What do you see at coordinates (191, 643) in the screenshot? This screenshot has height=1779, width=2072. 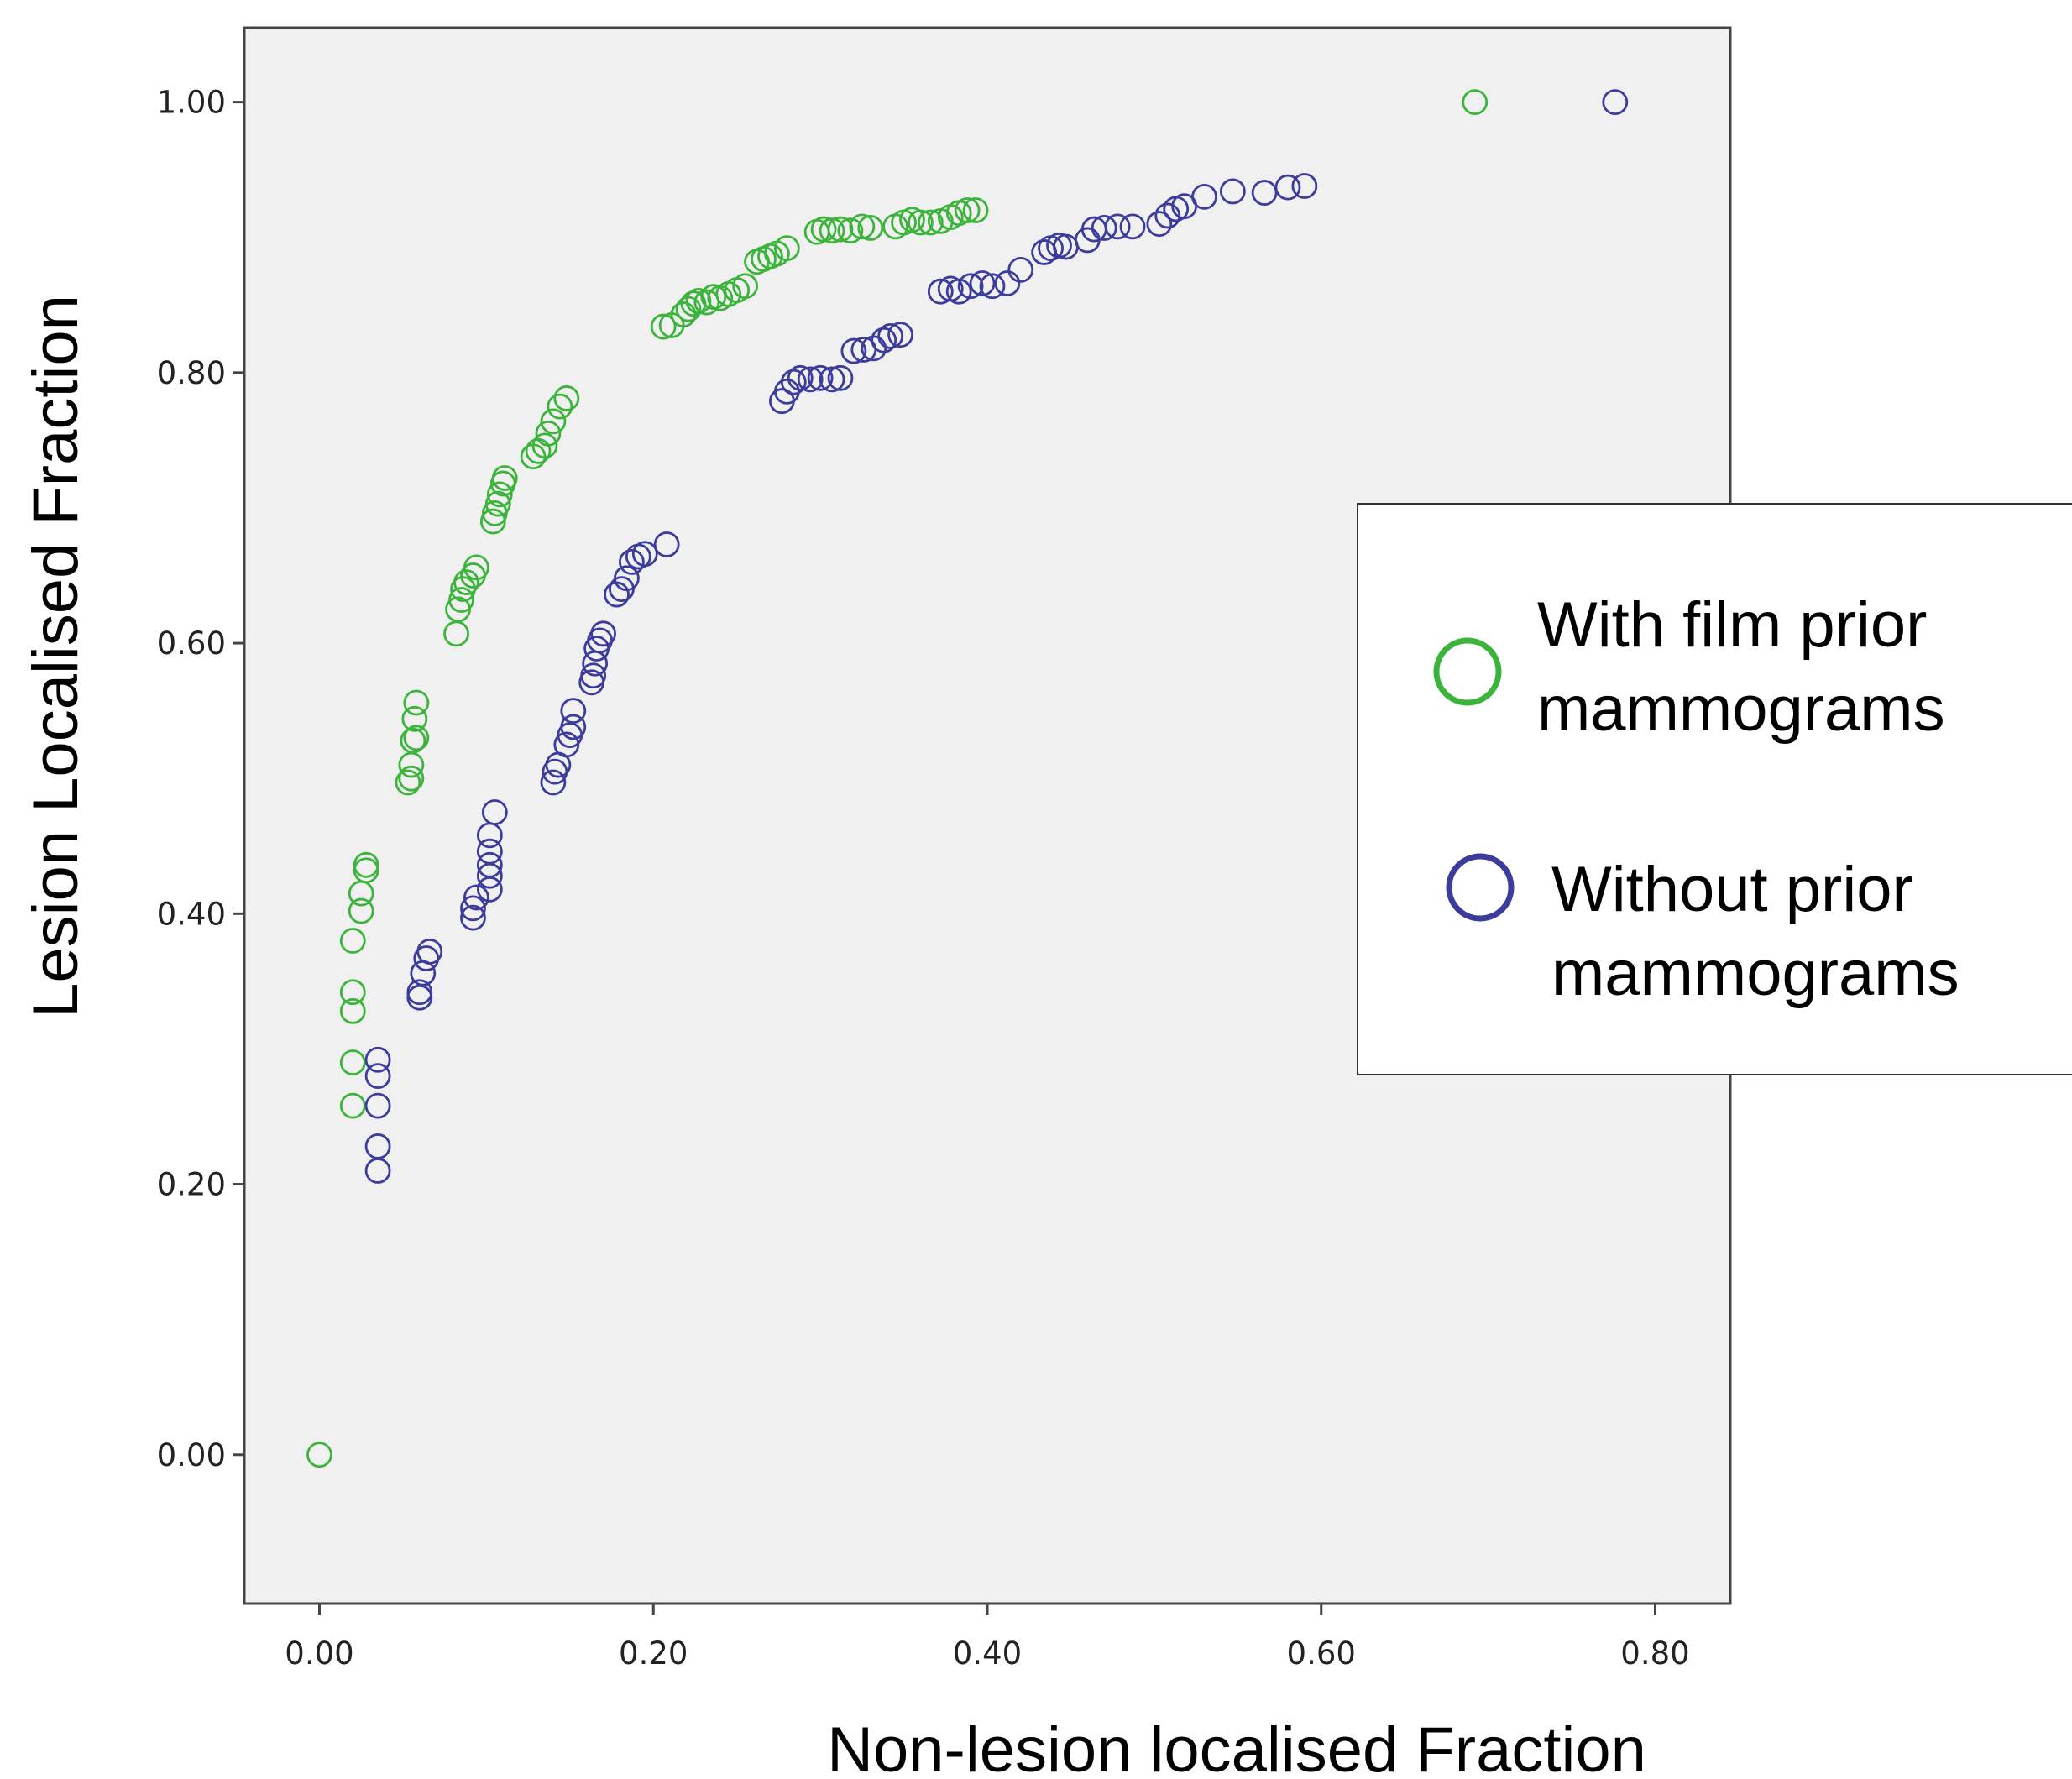 I see `y-tick-label: 0.60` at bounding box center [191, 643].